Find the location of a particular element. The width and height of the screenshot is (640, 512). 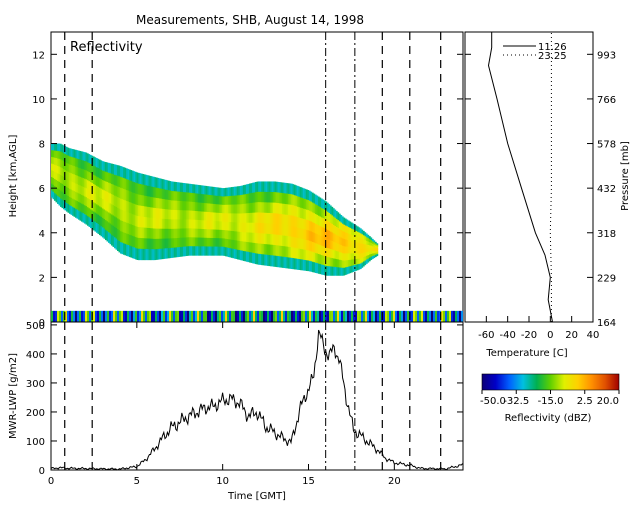

pressure-tick-label: 432 is located at coordinates (606, 189).